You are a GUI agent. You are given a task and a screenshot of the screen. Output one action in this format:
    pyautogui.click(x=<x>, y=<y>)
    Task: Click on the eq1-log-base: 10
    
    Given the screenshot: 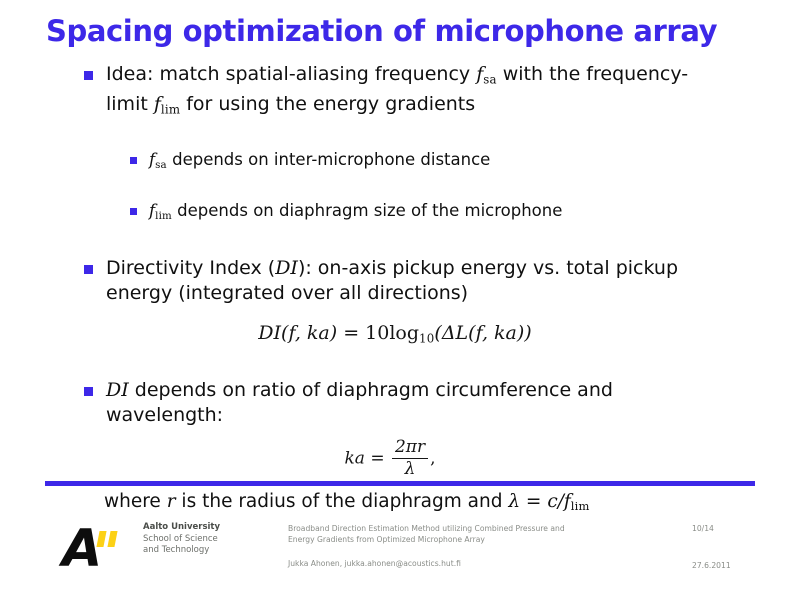 What is the action you would take?
    pyautogui.click(x=427, y=338)
    